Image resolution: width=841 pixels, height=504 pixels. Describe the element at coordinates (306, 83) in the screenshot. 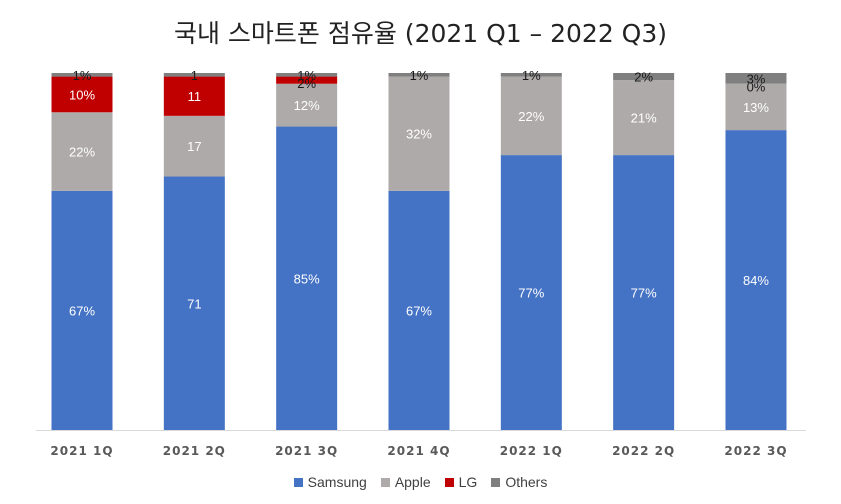

I see `data-label-lg-2: 2%` at that location.